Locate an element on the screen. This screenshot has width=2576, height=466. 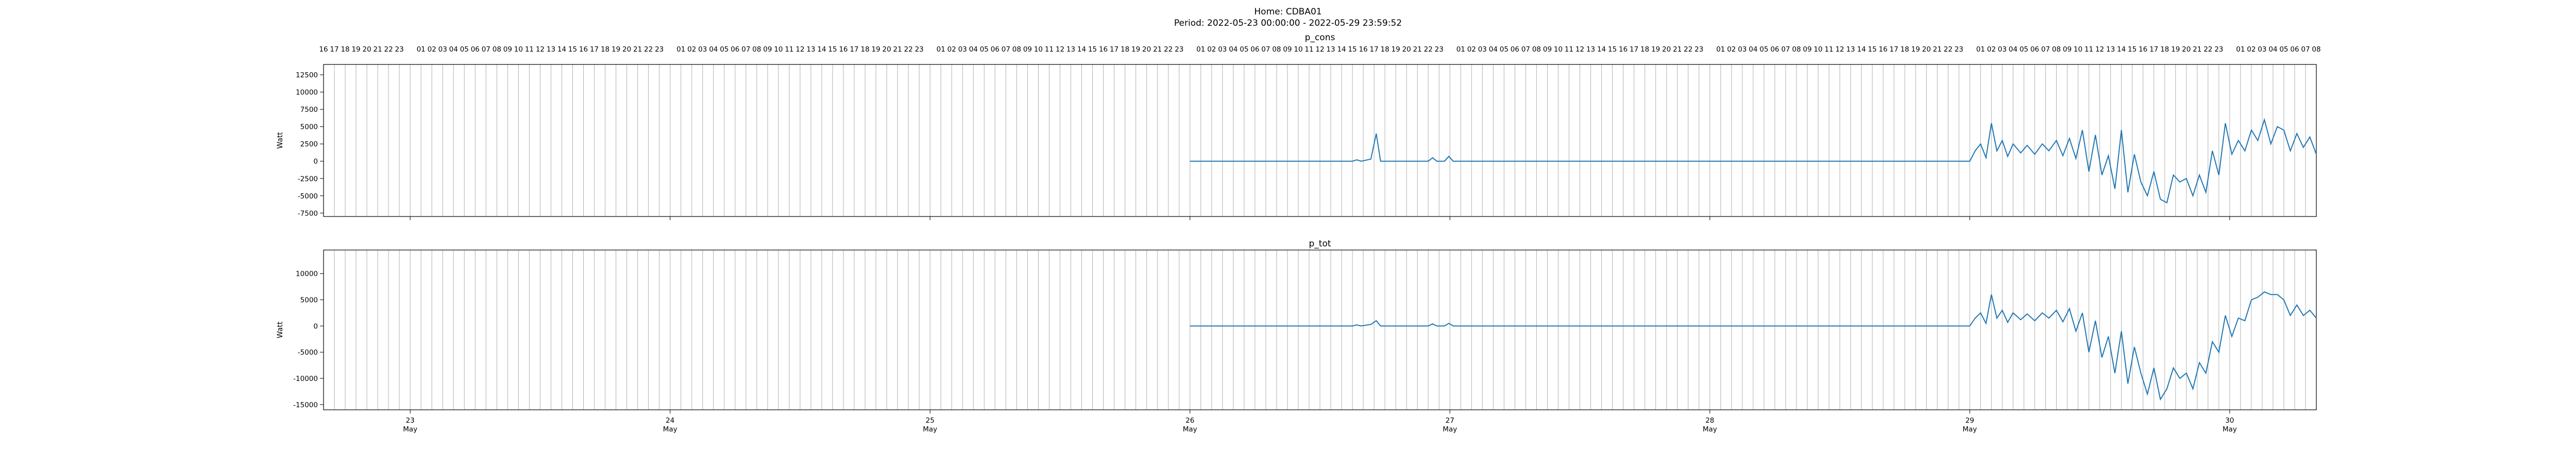
y-tick-label: -7500 is located at coordinates (308, 213).